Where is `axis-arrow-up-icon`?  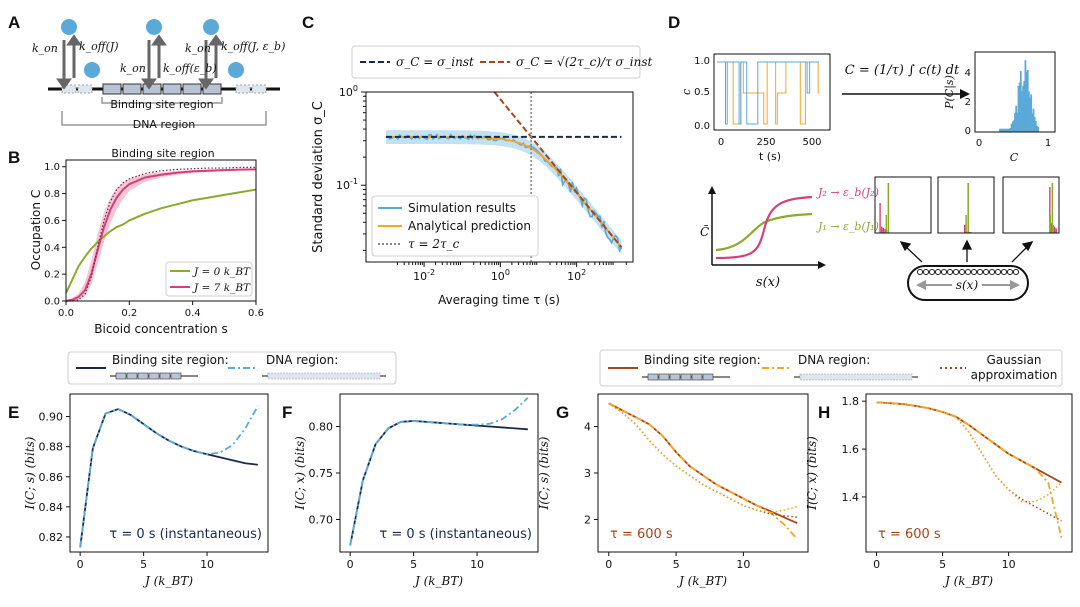 axis-arrow-up-icon is located at coordinates (712, 190).